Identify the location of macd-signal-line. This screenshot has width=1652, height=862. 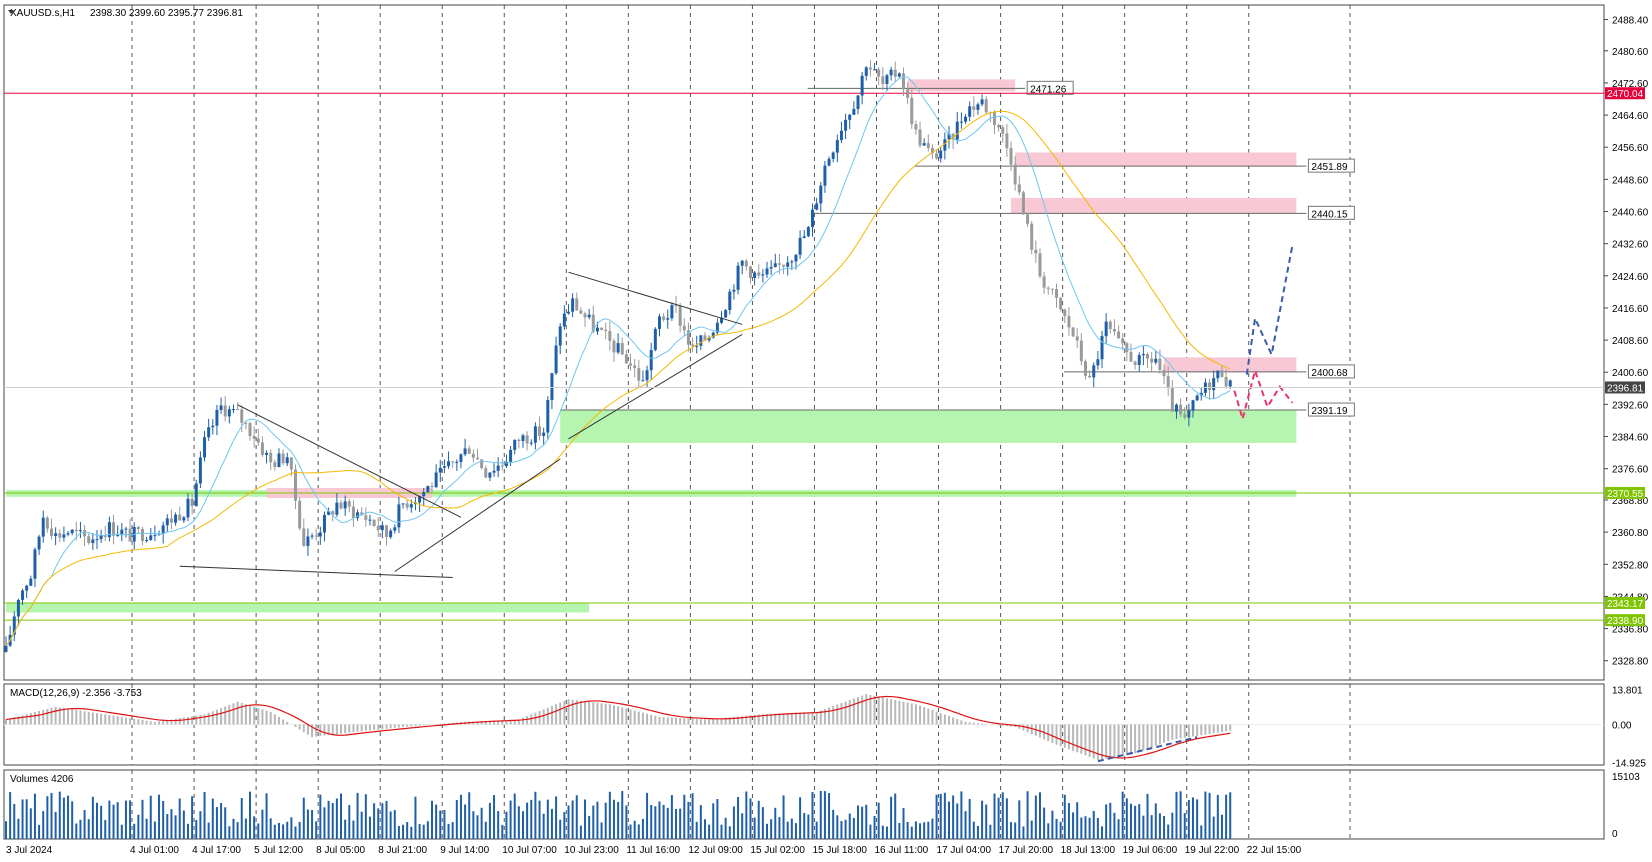
(618, 727).